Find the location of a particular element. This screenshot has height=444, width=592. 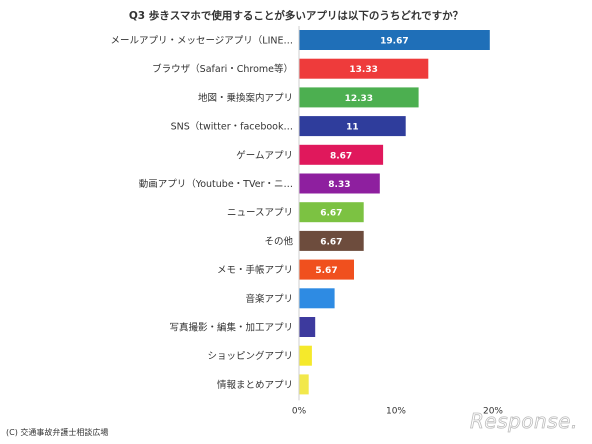

value-label: 13.33 is located at coordinates (363, 70).